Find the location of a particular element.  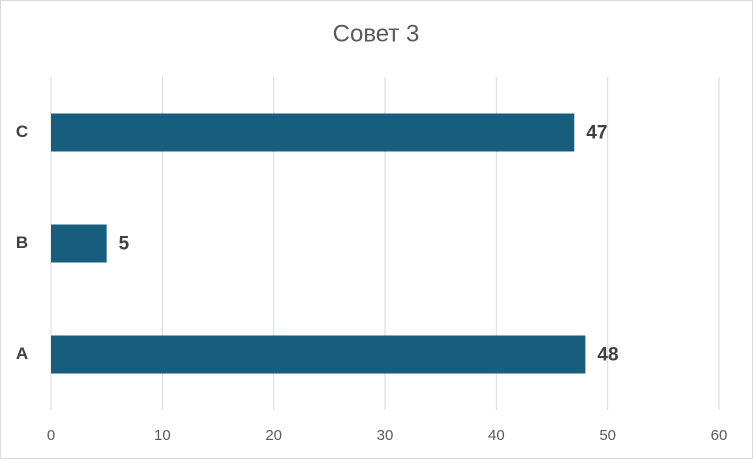

x-tick-label: 60 is located at coordinates (719, 435).